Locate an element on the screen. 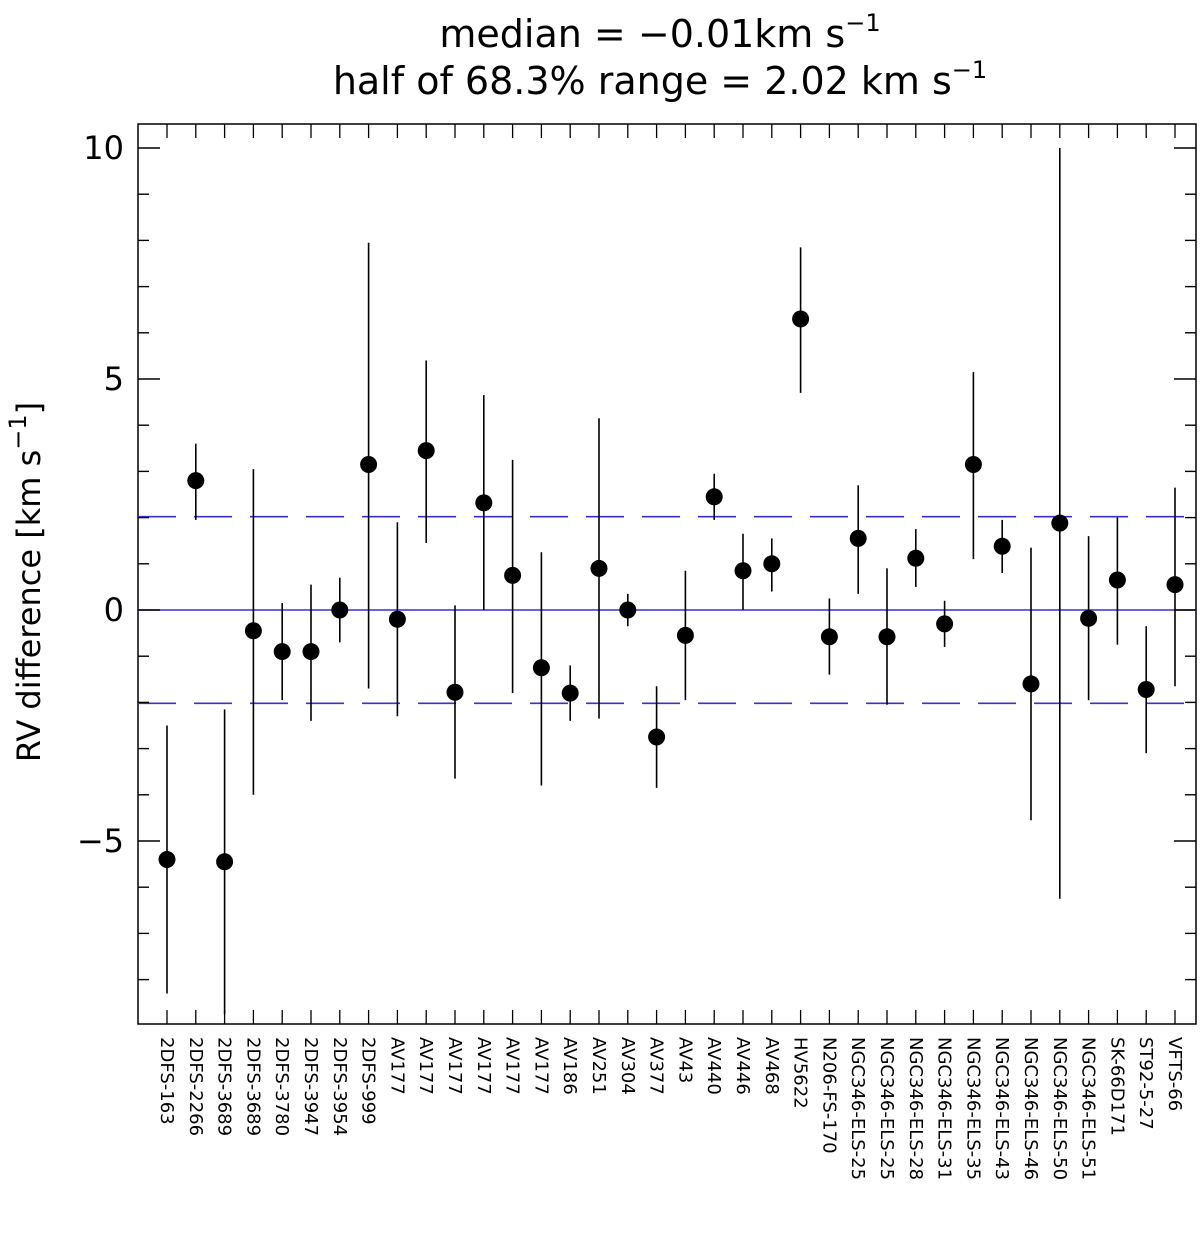  category-label: 2DFS-2266 is located at coordinates (195, 1086).